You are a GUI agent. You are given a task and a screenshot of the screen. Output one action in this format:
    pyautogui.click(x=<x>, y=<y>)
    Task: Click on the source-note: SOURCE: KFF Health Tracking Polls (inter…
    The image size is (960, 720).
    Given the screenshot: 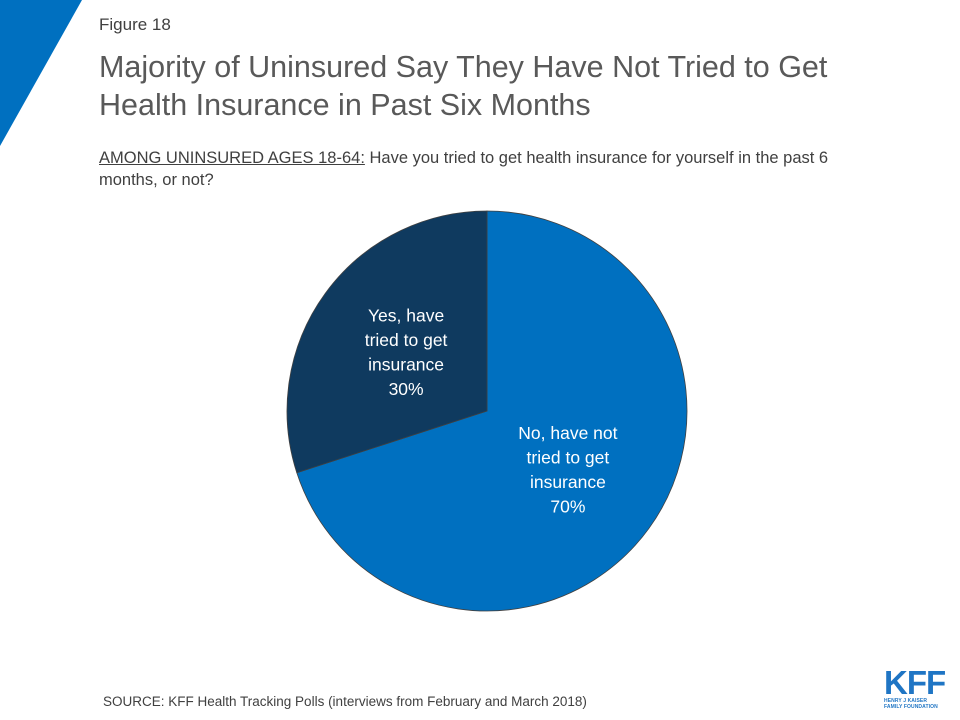 What is the action you would take?
    pyautogui.click(x=345, y=701)
    